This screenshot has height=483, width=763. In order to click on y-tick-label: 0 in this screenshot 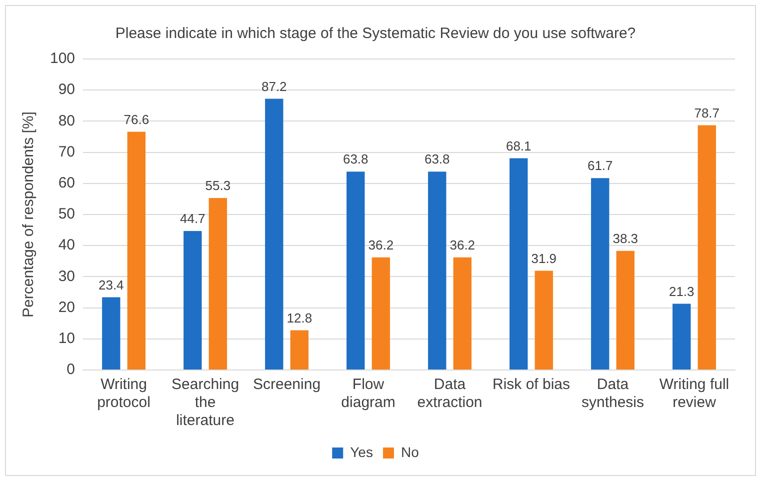, I will do `click(71, 369)`.